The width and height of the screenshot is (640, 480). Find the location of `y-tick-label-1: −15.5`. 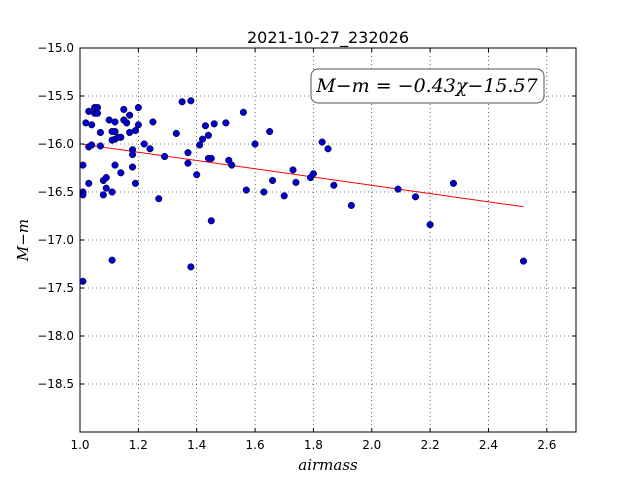

y-tick-label-1: −15.5 is located at coordinates (55, 96).